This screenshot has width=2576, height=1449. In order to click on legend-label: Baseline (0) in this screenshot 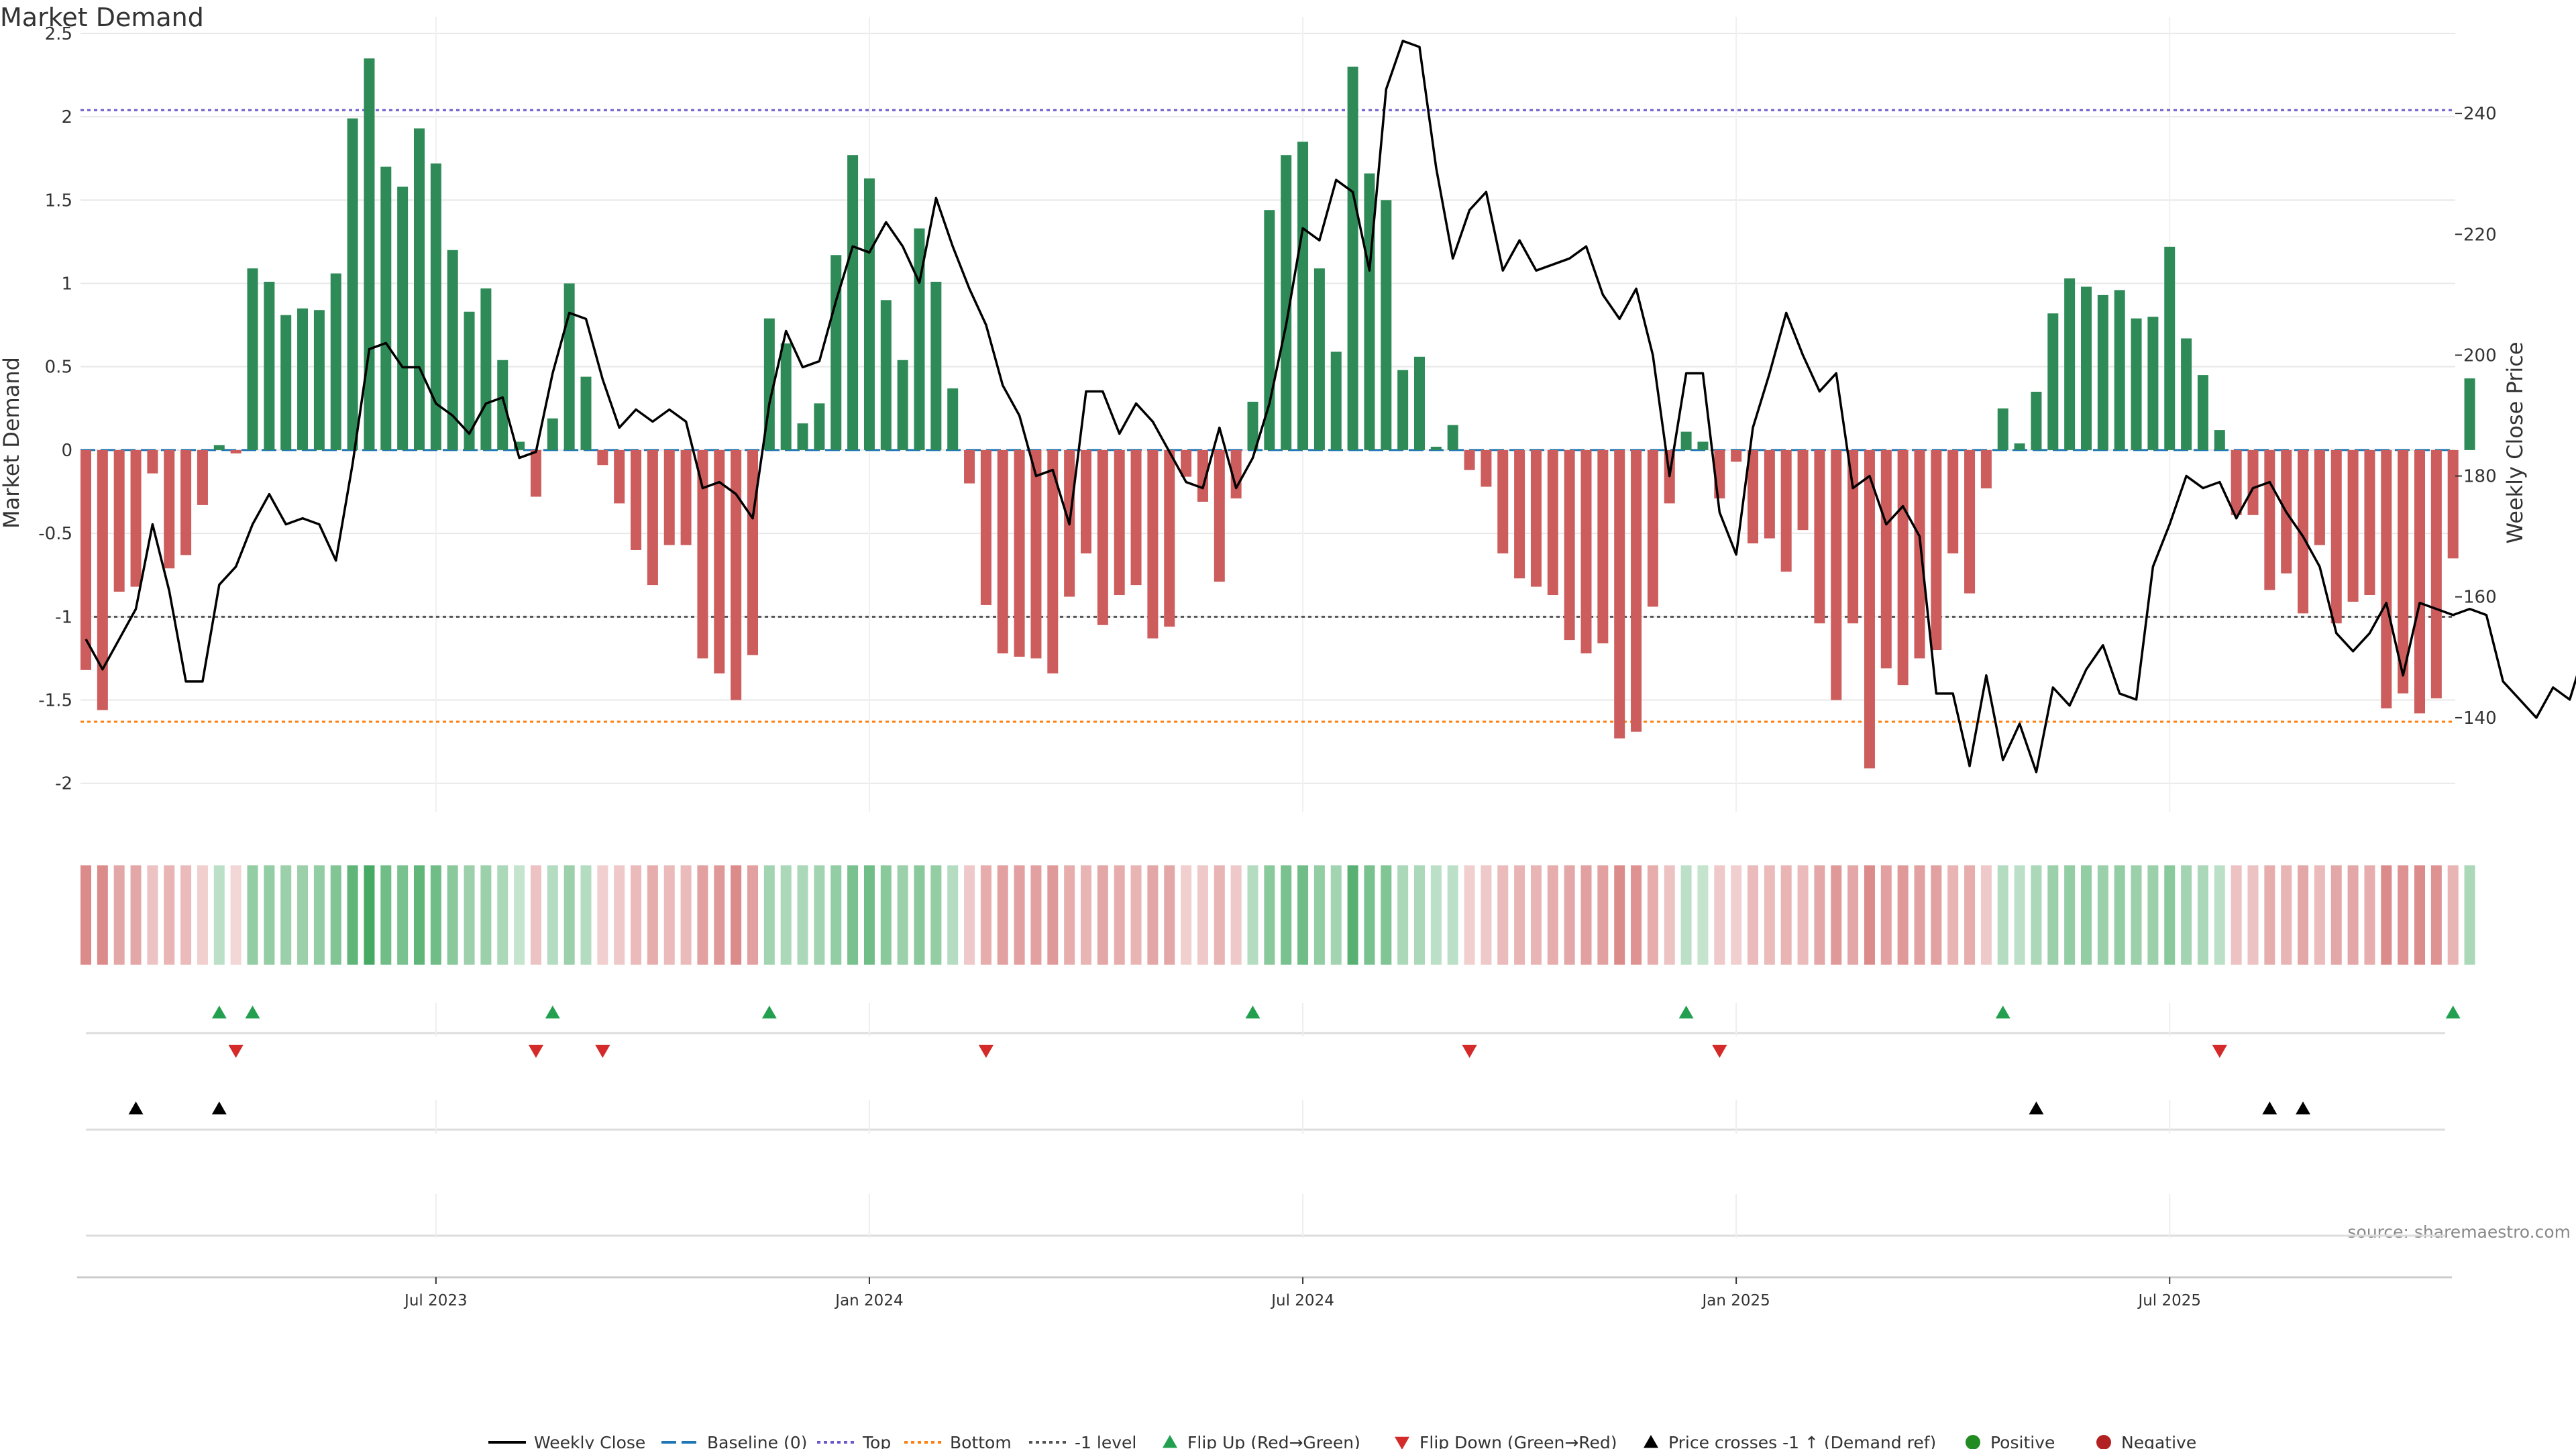, I will do `click(757, 1441)`.